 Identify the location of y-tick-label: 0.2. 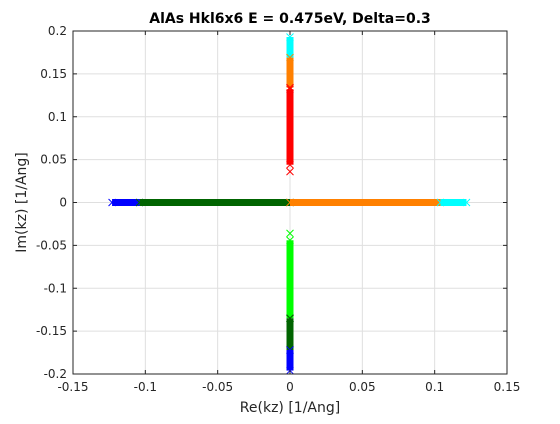
(57, 31).